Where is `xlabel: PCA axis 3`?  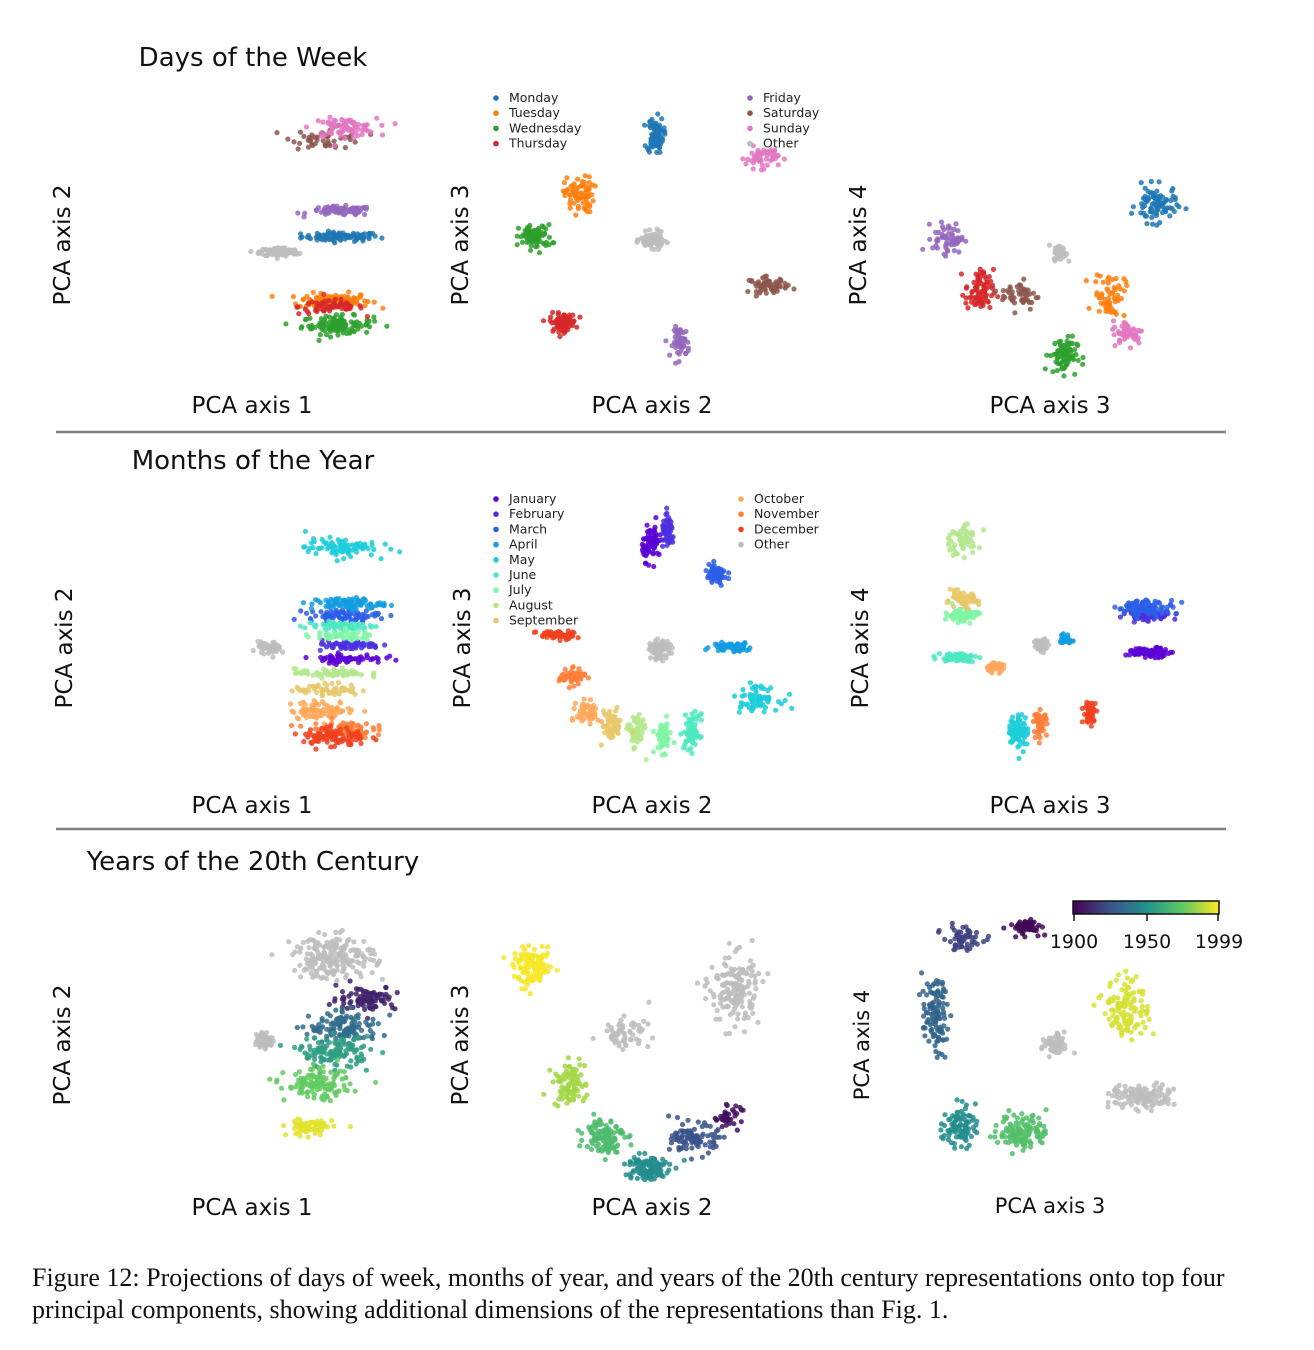
xlabel: PCA axis 3 is located at coordinates (1050, 806).